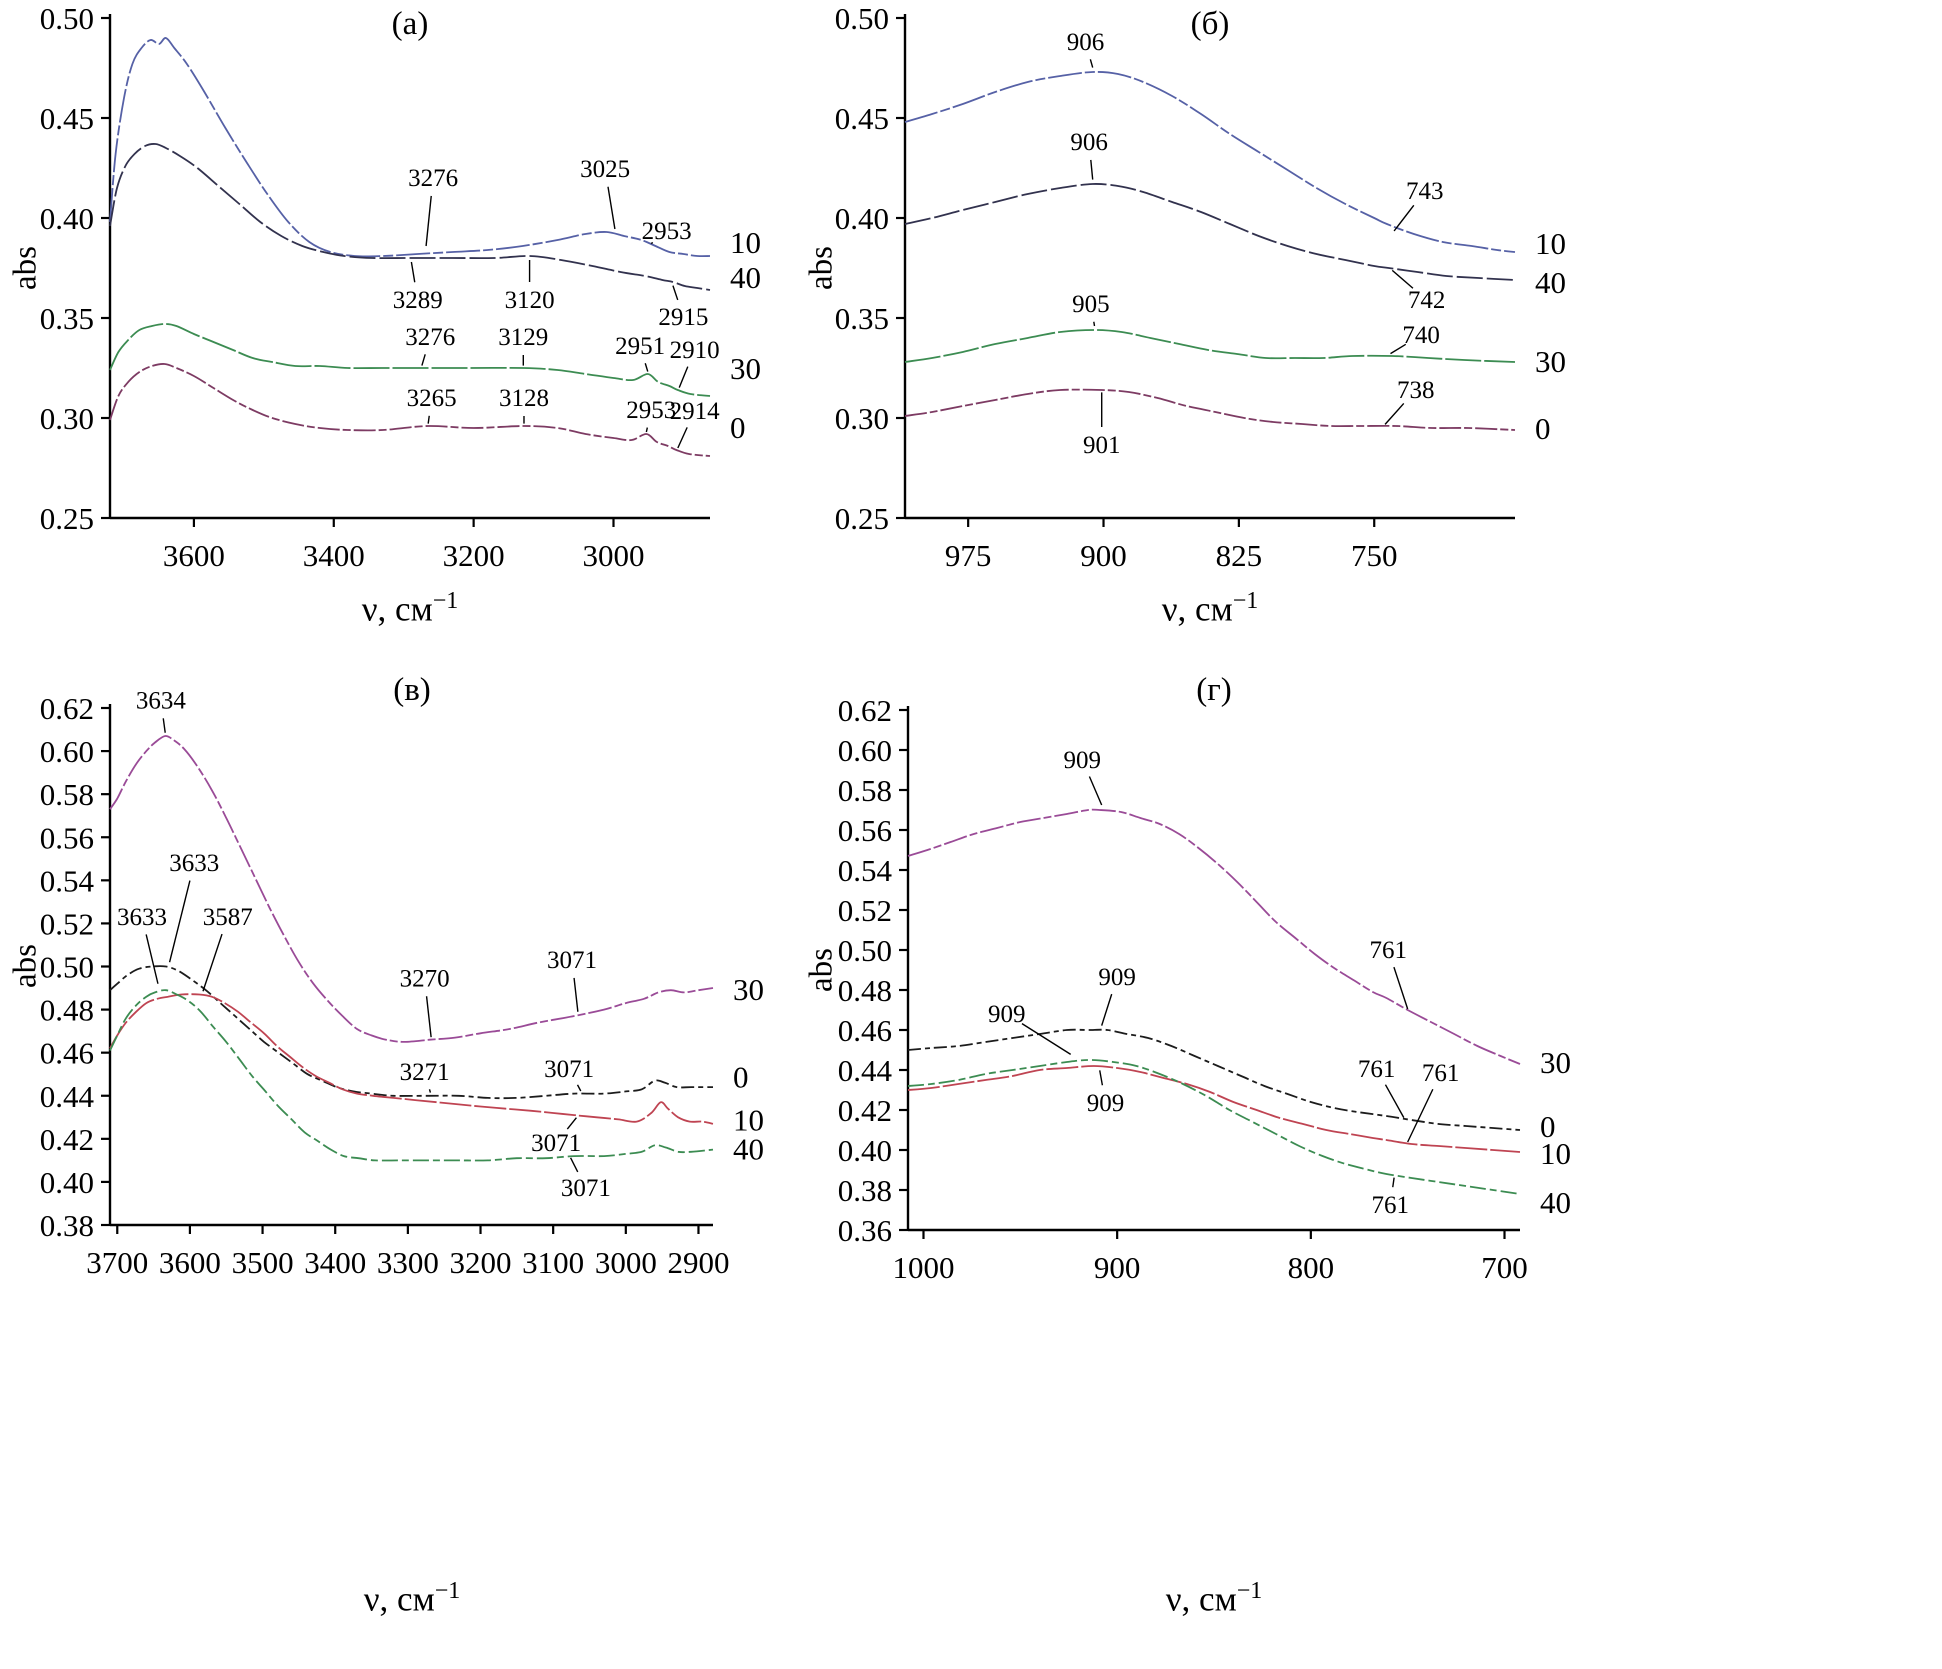  I want to click on annotation-label: 2953, so click(651, 410).